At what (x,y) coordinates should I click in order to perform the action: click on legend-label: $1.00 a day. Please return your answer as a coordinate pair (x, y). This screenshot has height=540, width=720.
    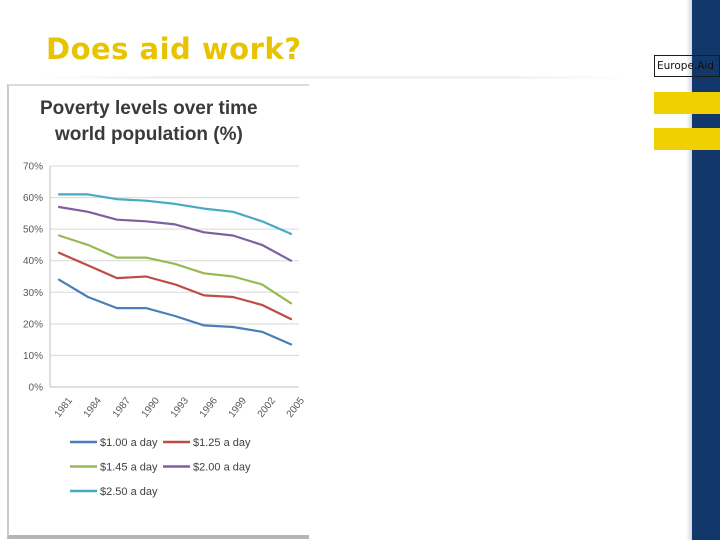
    Looking at the image, I should click on (129, 443).